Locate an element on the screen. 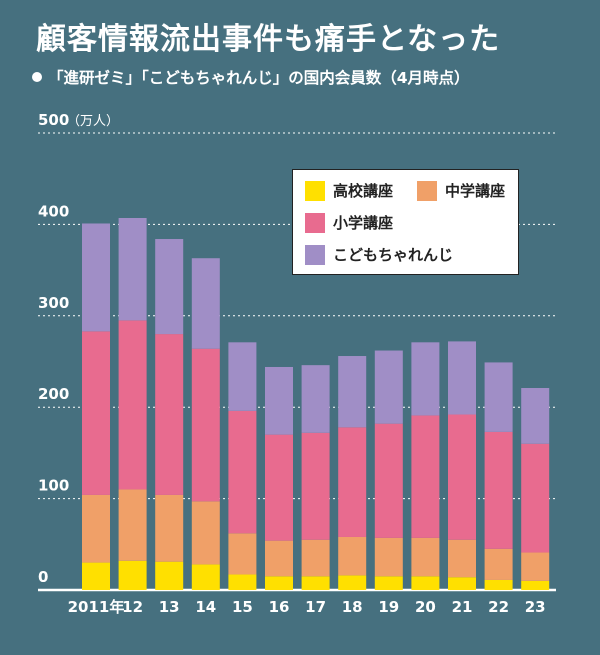  x-tick-label: 16 is located at coordinates (279, 607).